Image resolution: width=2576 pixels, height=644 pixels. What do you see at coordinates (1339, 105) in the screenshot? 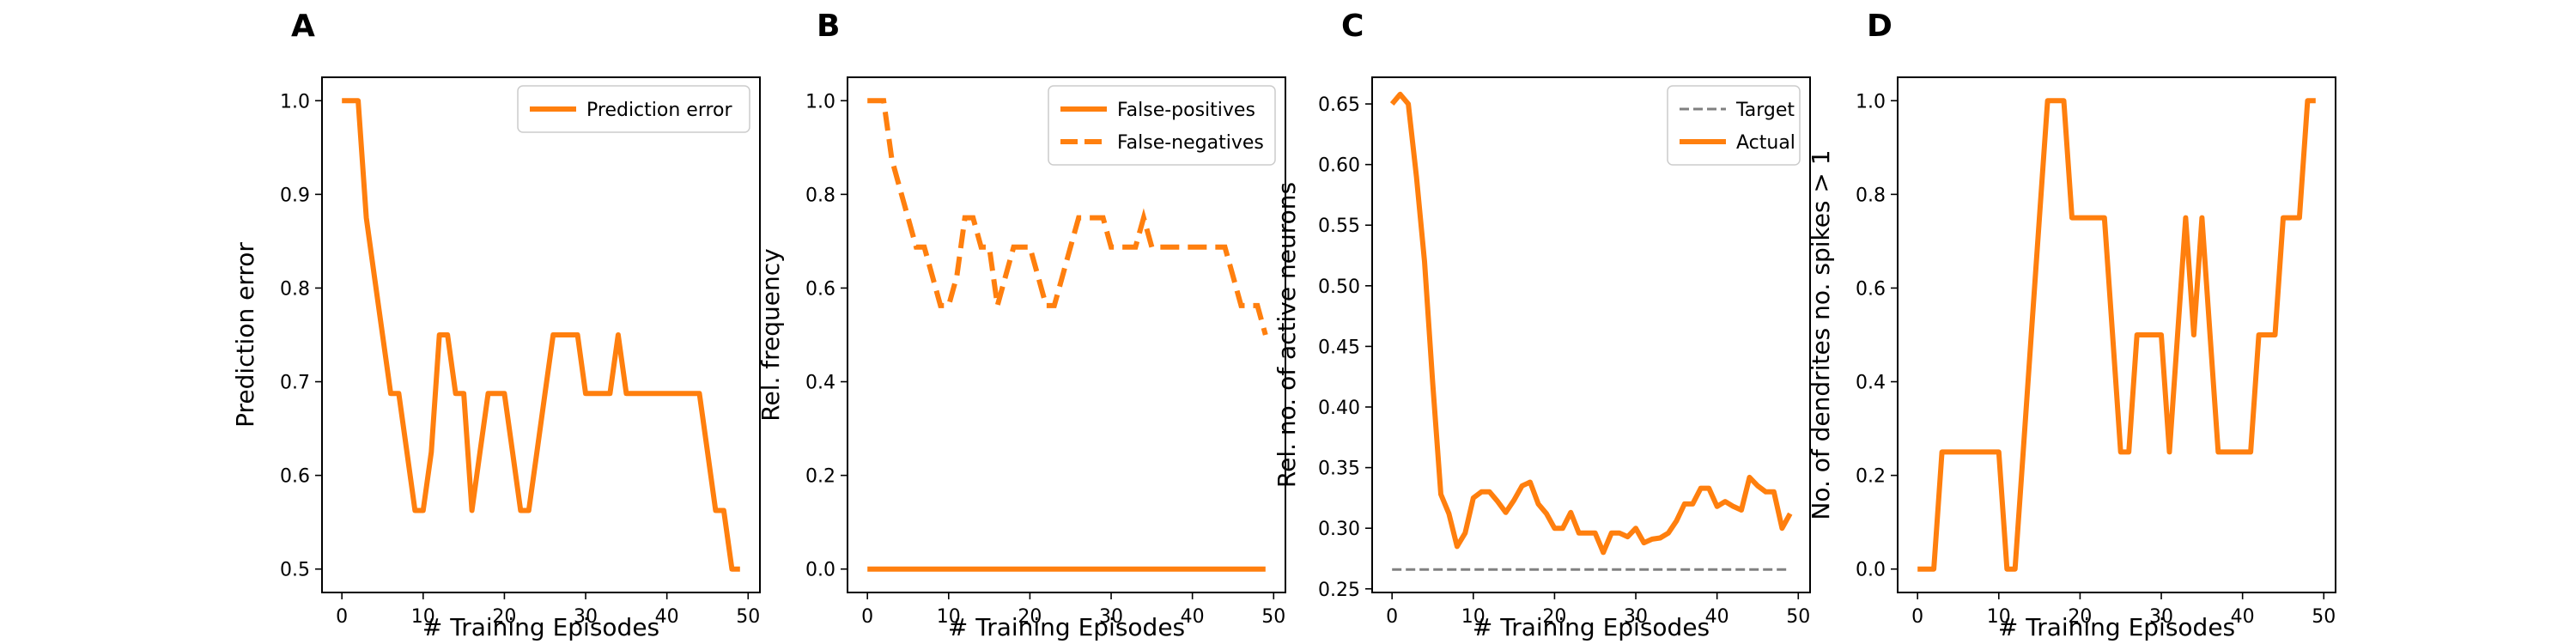
I see `y-tick-label: 0.65` at bounding box center [1339, 105].